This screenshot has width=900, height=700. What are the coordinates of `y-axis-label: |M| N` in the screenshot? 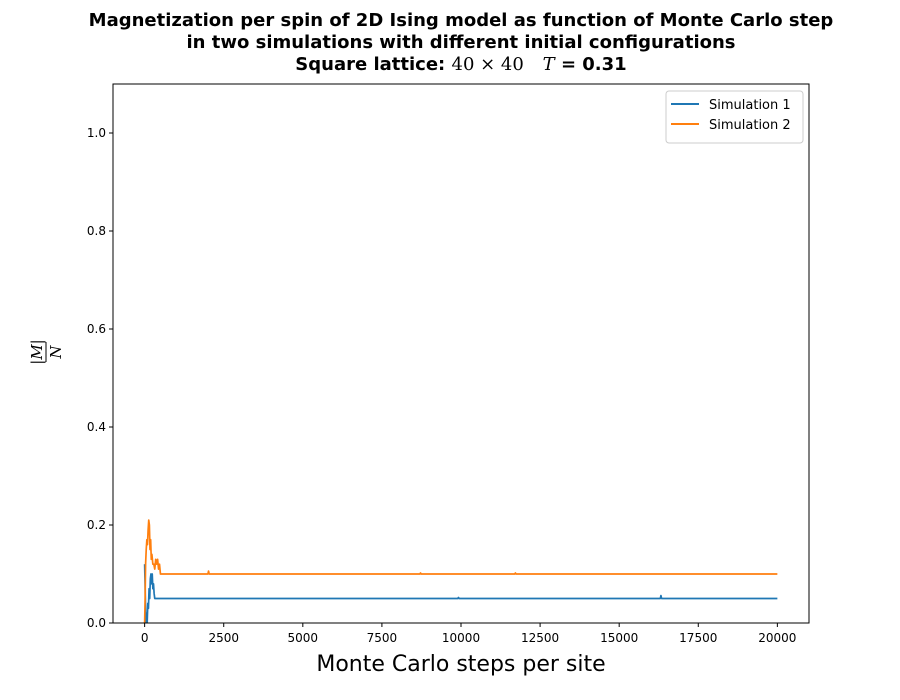 It's located at (46, 351).